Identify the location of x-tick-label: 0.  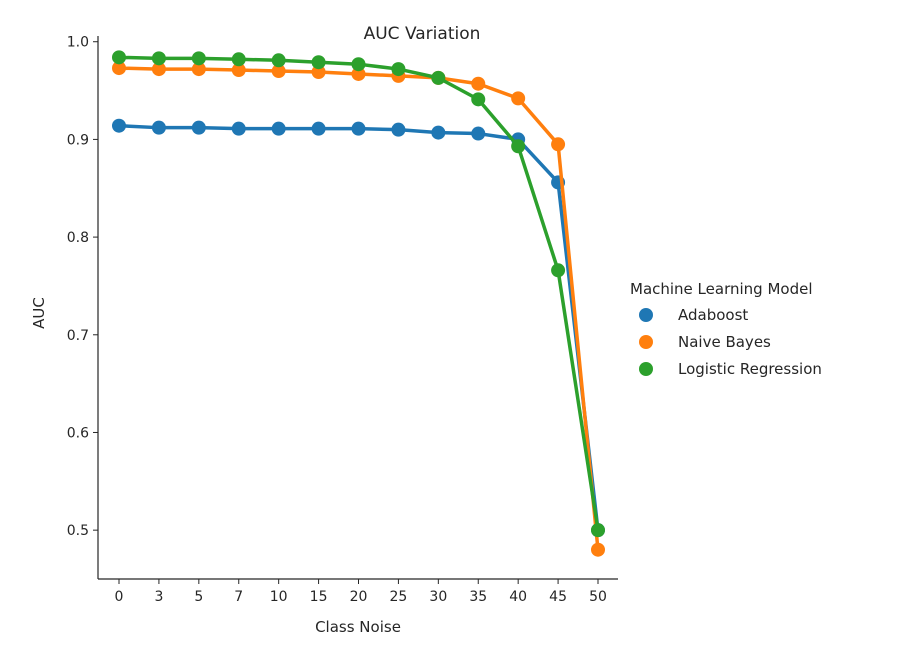
(119, 597).